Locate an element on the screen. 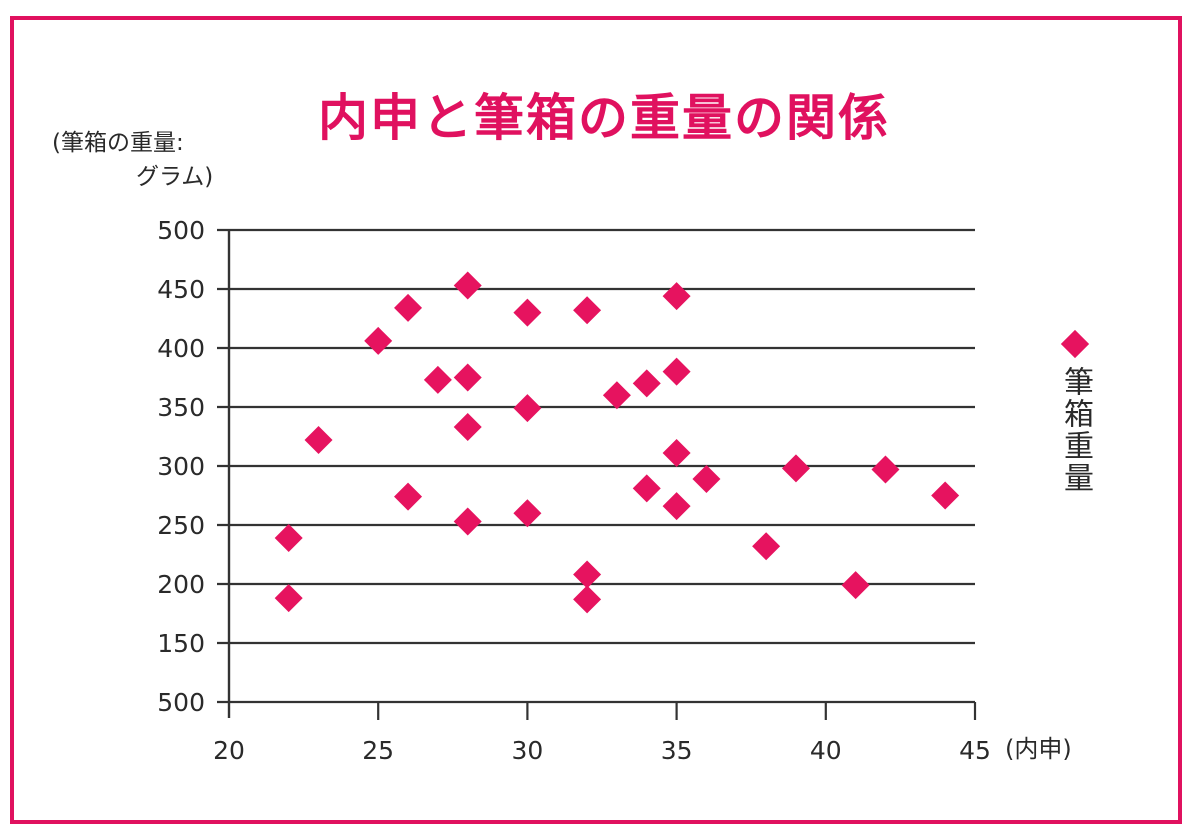 Image resolution: width=1200 pixels, height=840 pixels. legend: 筆箱重量 is located at coordinates (1075, 411).